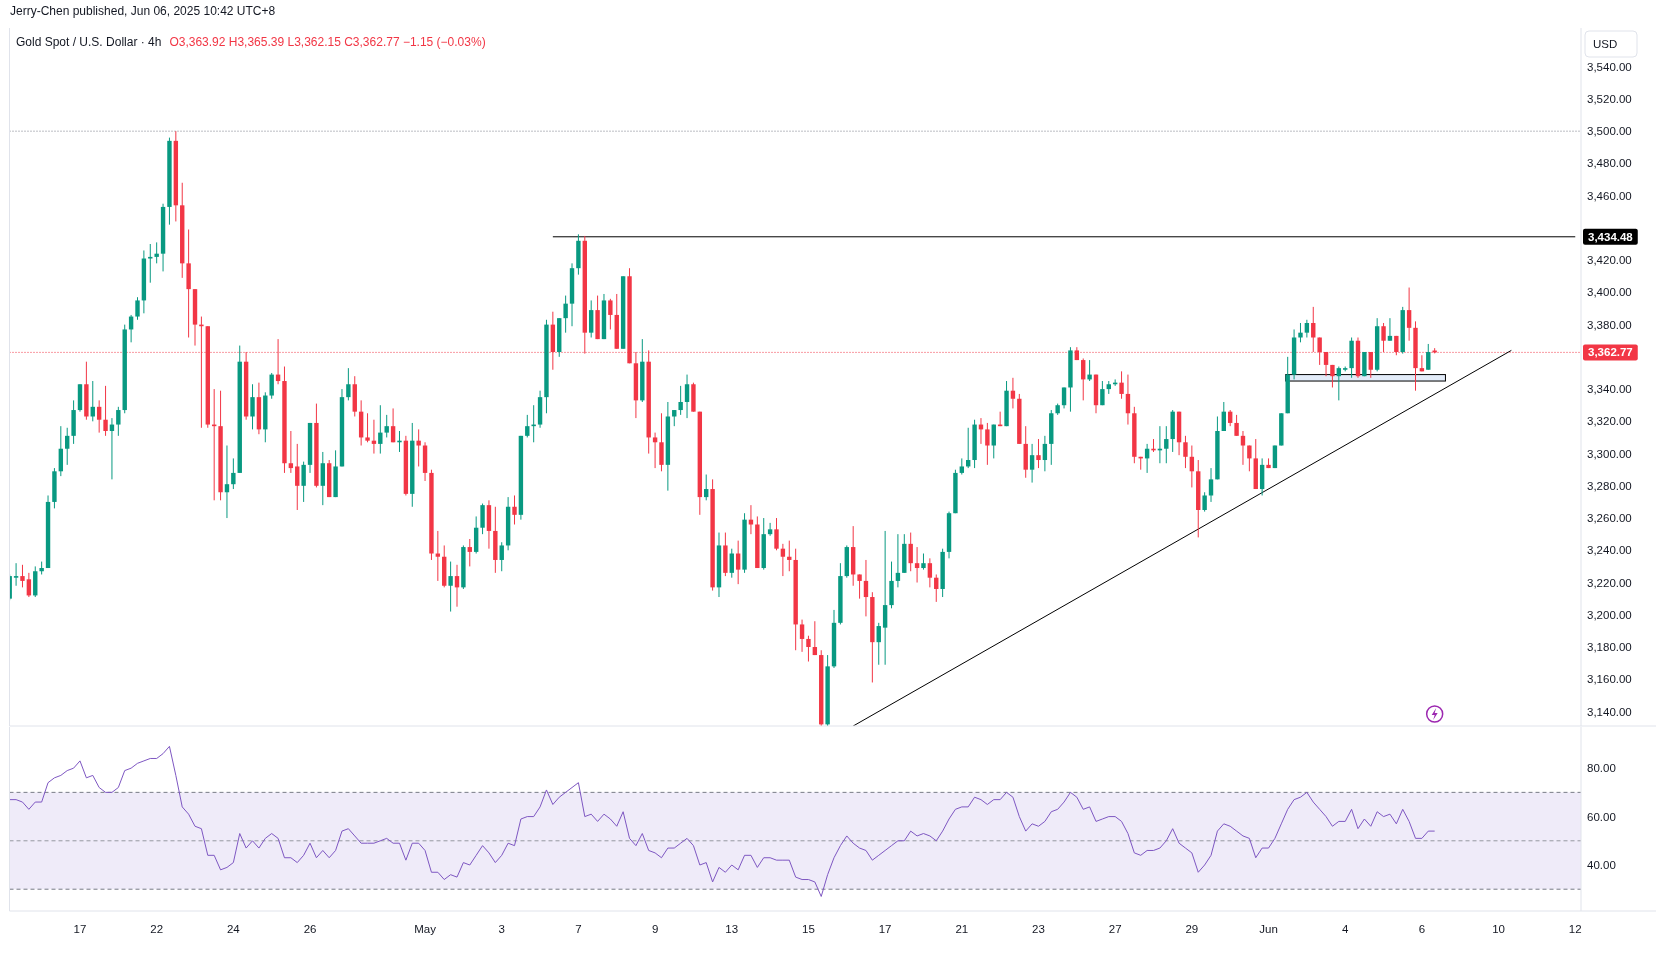 Image resolution: width=1658 pixels, height=979 pixels. What do you see at coordinates (1601, 768) in the screenshot?
I see `y-tick-label: 80.00` at bounding box center [1601, 768].